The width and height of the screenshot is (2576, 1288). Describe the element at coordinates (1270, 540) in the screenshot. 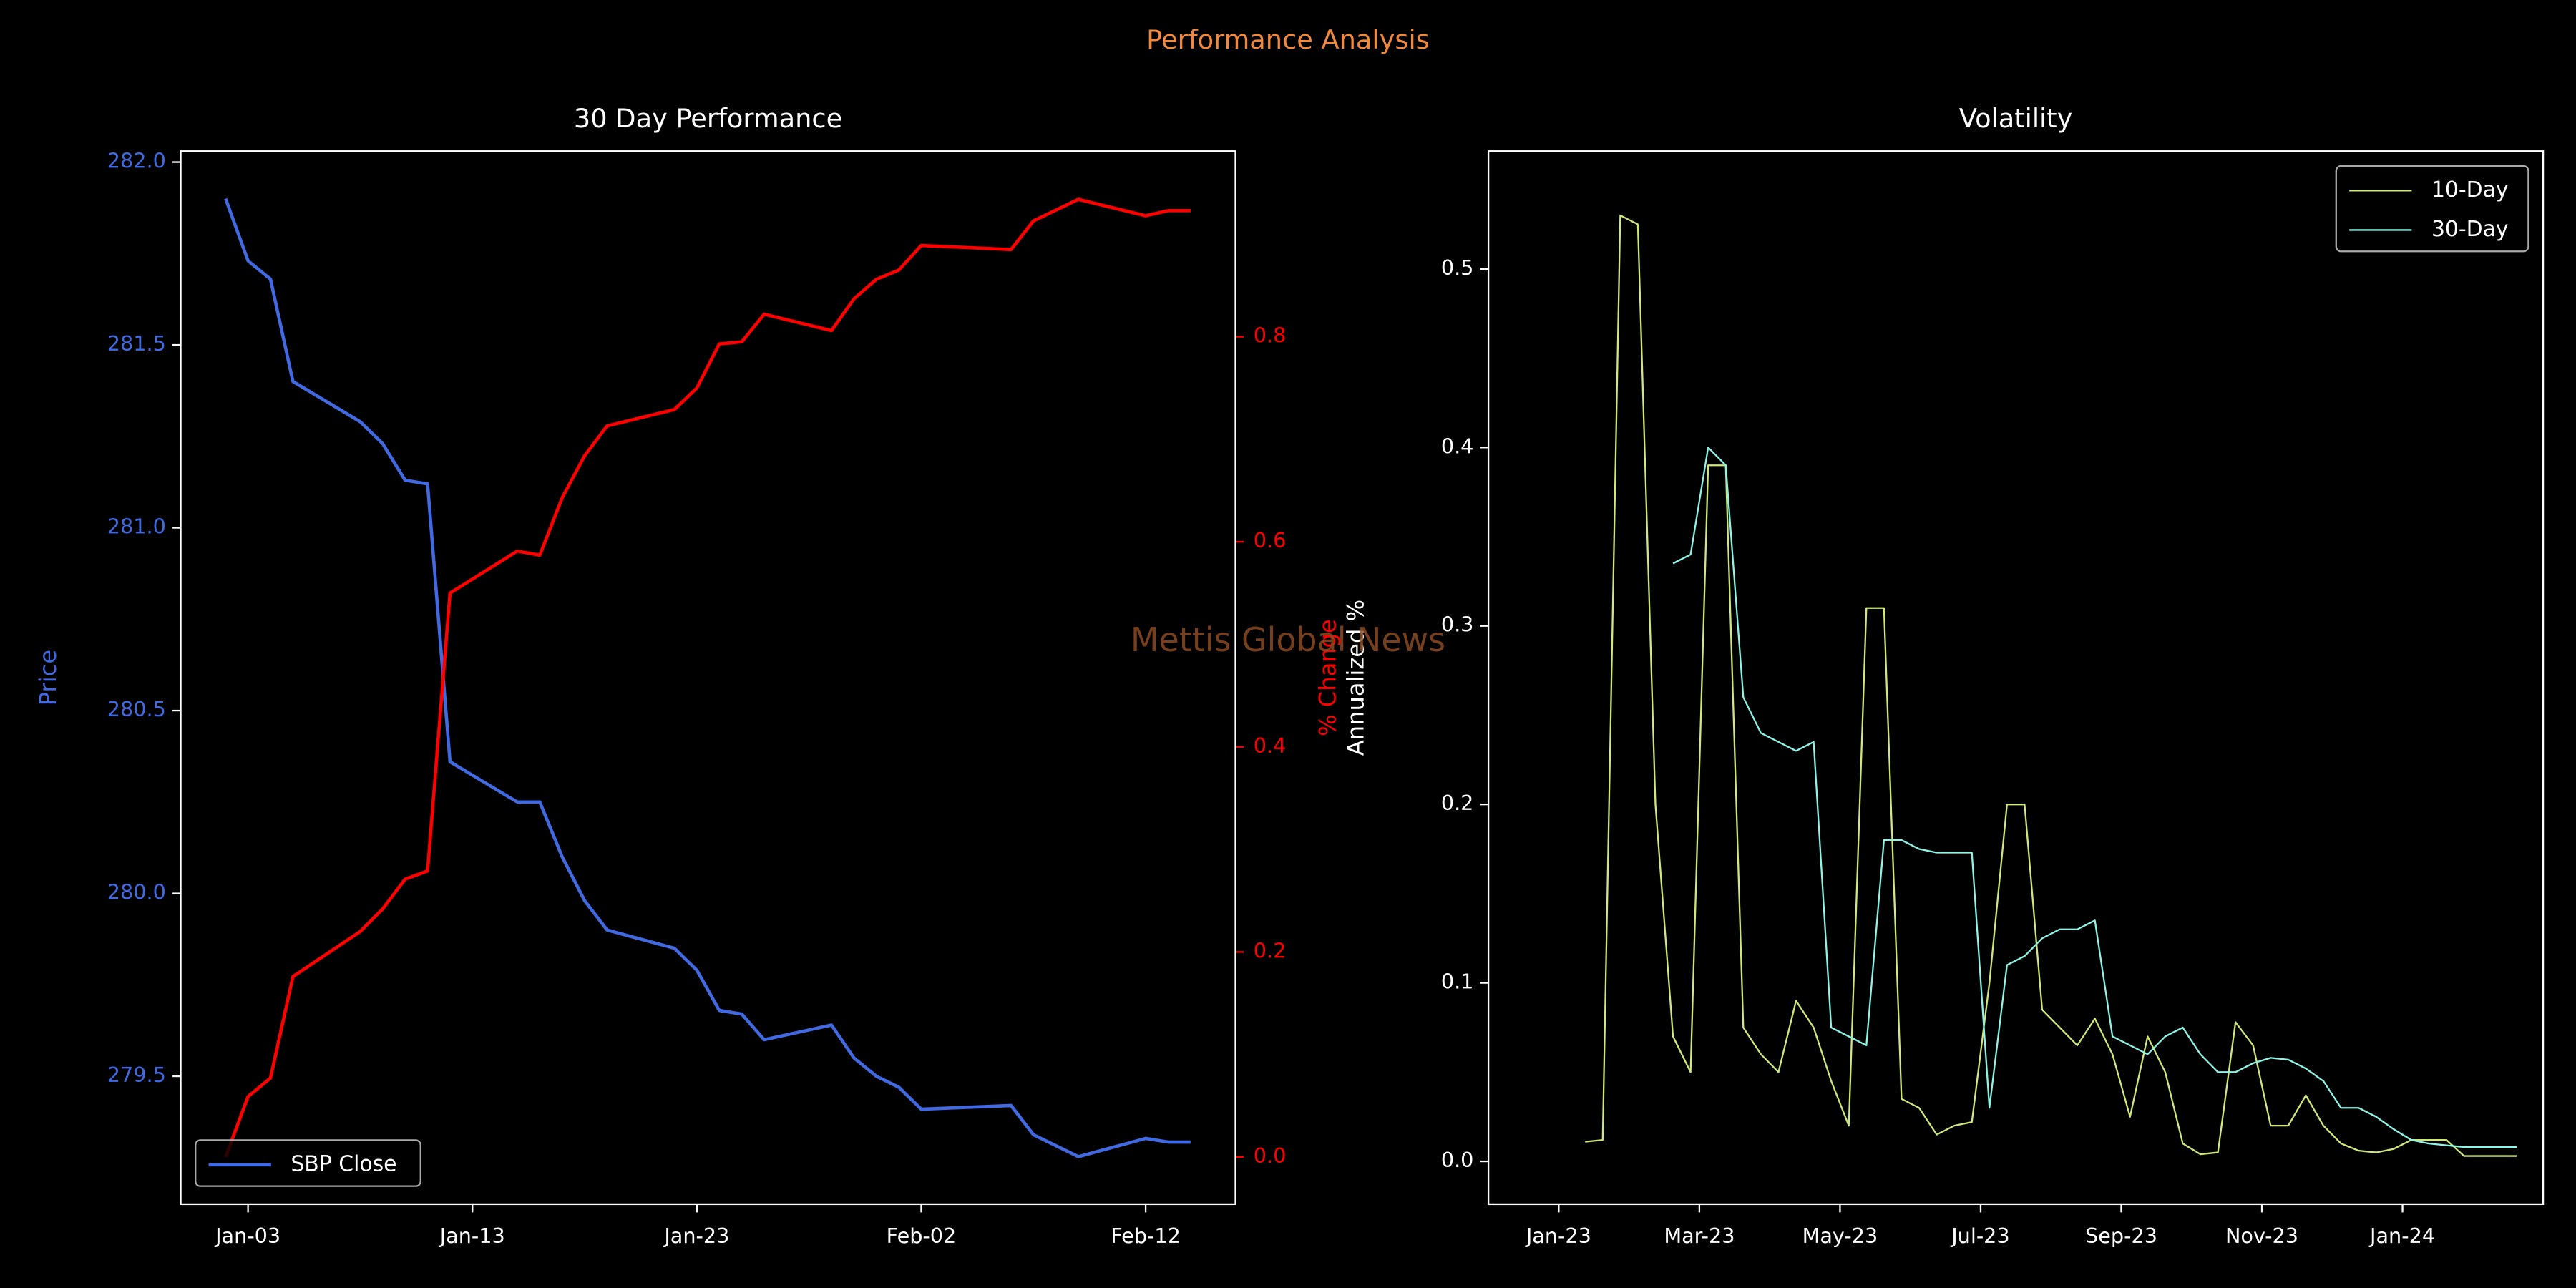

I see `y2-tick-label: 0.6` at that location.